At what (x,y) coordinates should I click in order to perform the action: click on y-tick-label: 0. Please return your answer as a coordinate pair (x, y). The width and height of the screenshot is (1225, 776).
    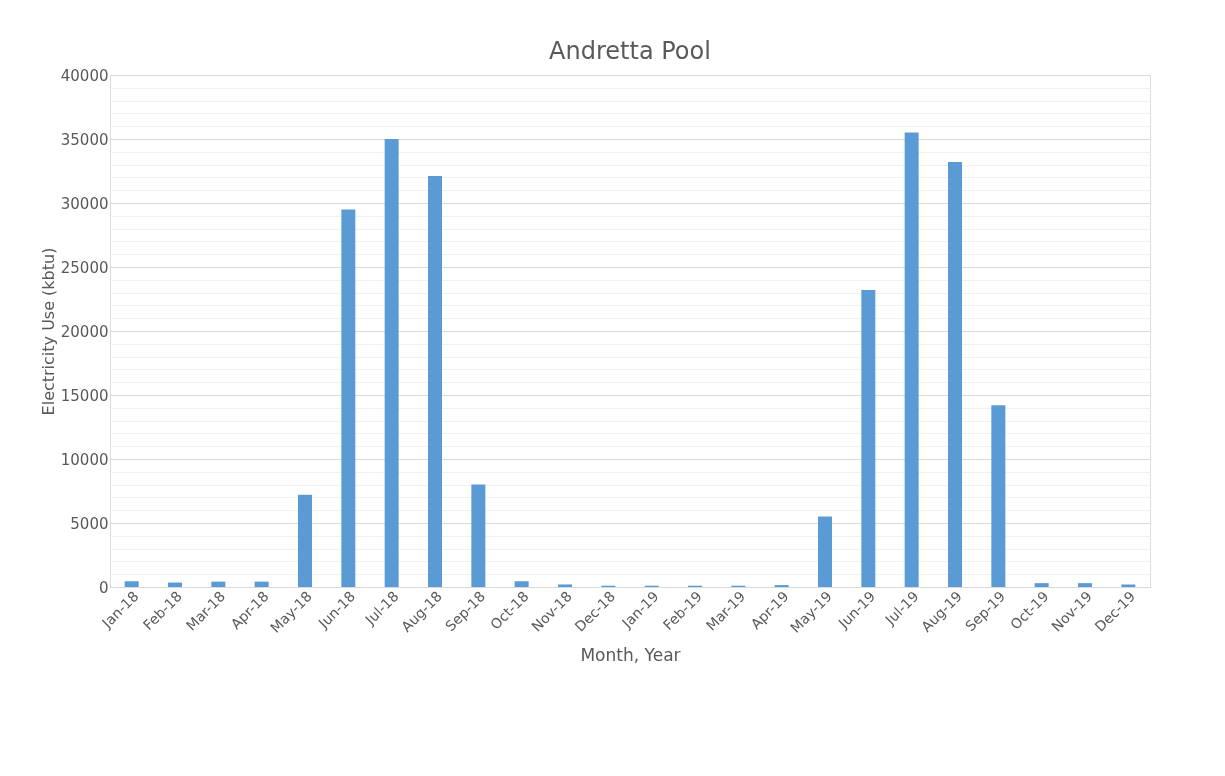
    Looking at the image, I should click on (103, 587).